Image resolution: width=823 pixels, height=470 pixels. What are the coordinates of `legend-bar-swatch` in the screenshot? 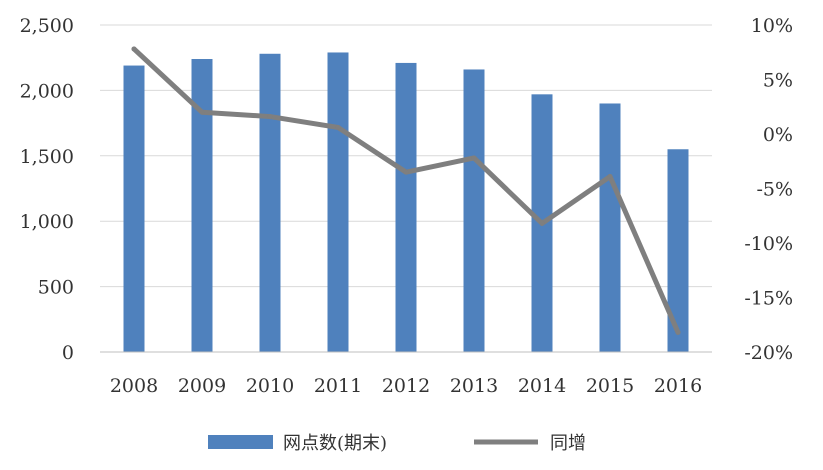 It's located at (240, 442).